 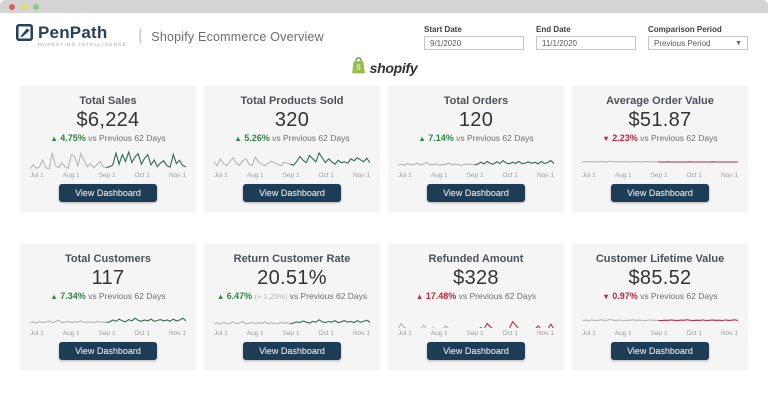 I want to click on delta-percent: 7.34%, so click(x=73, y=296).